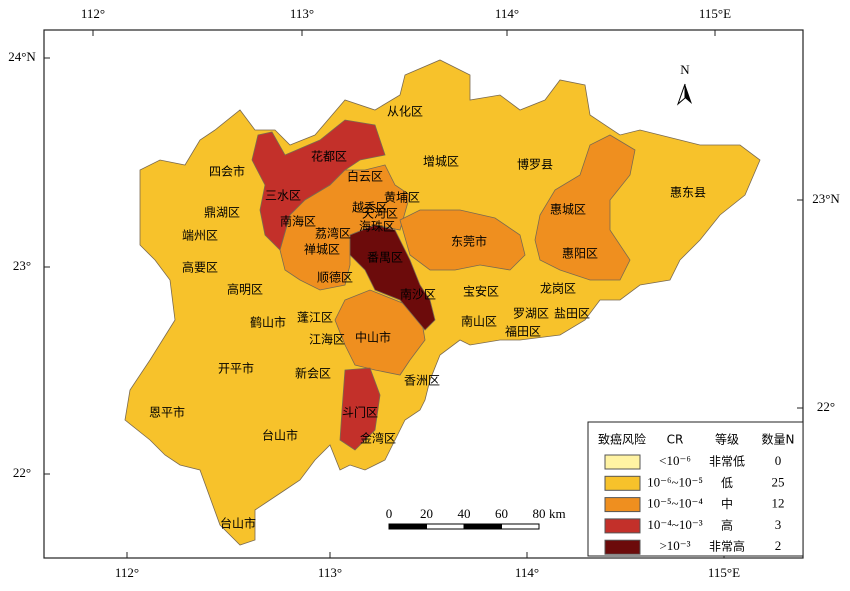 The height and width of the screenshot is (591, 850). What do you see at coordinates (245, 289) in the screenshot?
I see `region-label: 高明区` at bounding box center [245, 289].